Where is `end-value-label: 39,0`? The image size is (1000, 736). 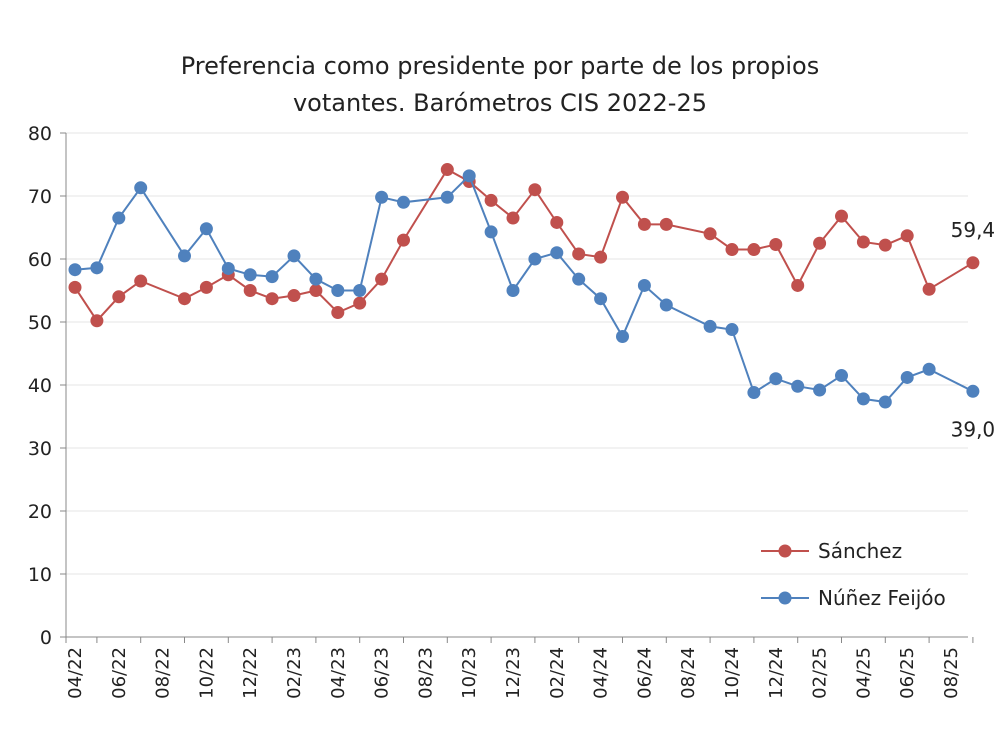
end-value-label: 39,0 is located at coordinates (973, 429).